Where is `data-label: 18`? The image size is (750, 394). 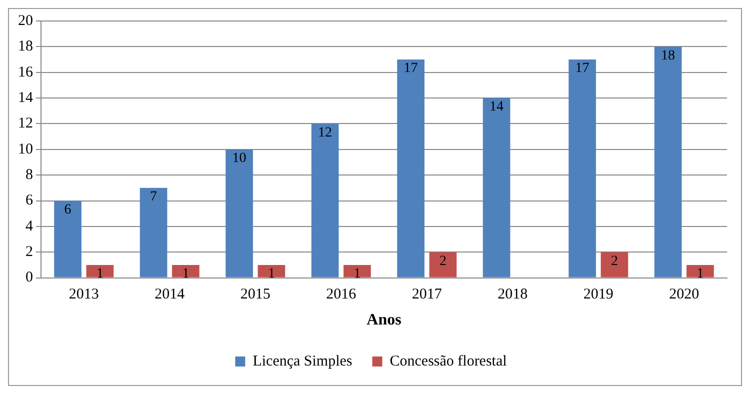 data-label: 18 is located at coordinates (668, 56).